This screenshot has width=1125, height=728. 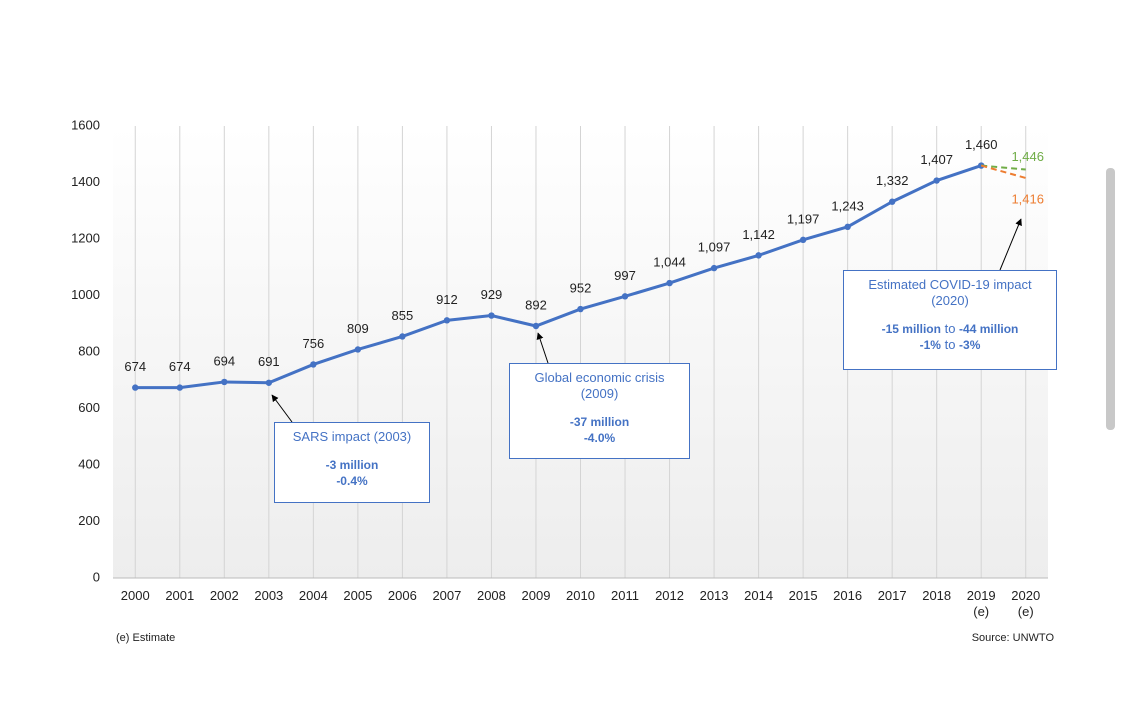 I want to click on data-label: 1,097, so click(x=714, y=247).